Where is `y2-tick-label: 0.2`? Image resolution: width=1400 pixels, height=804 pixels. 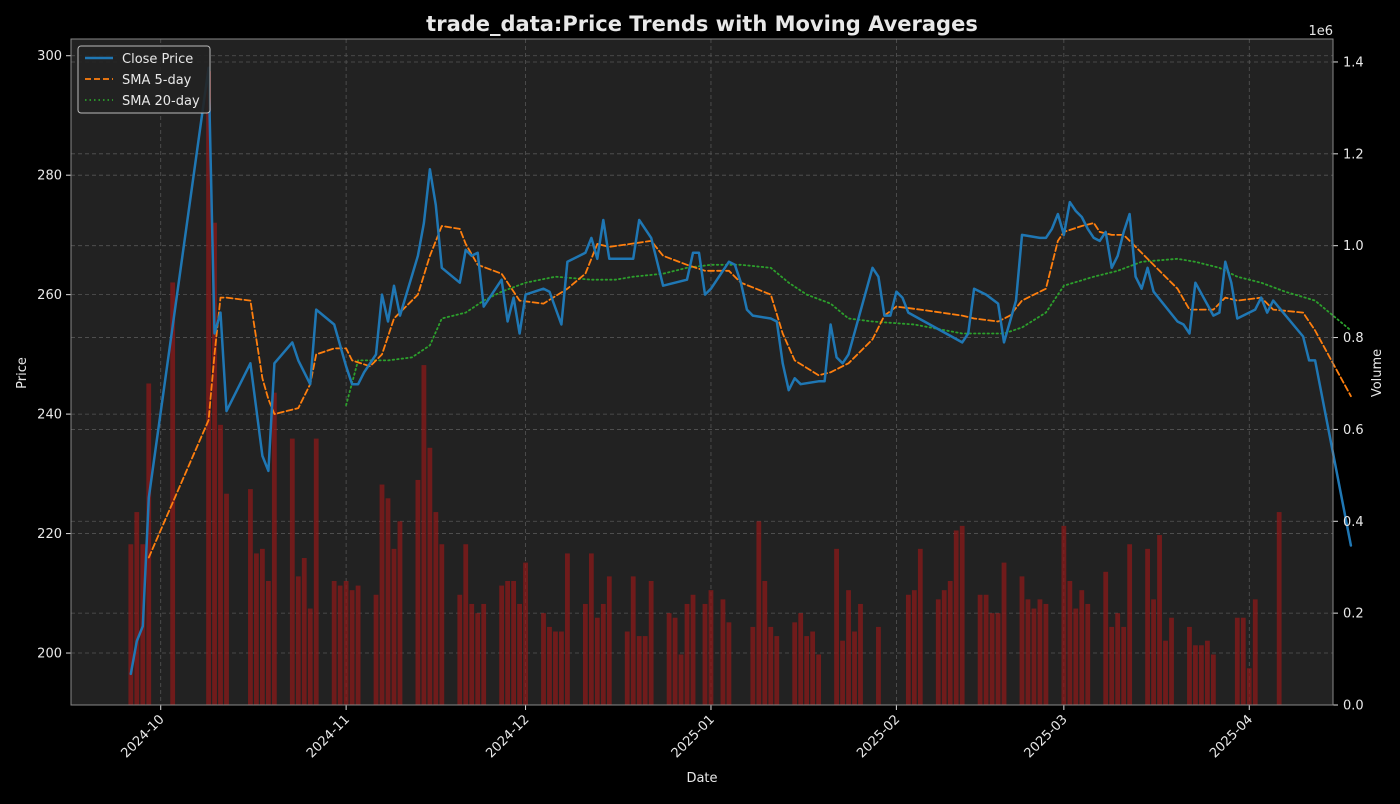
y2-tick-label: 0.2 is located at coordinates (1353, 614).